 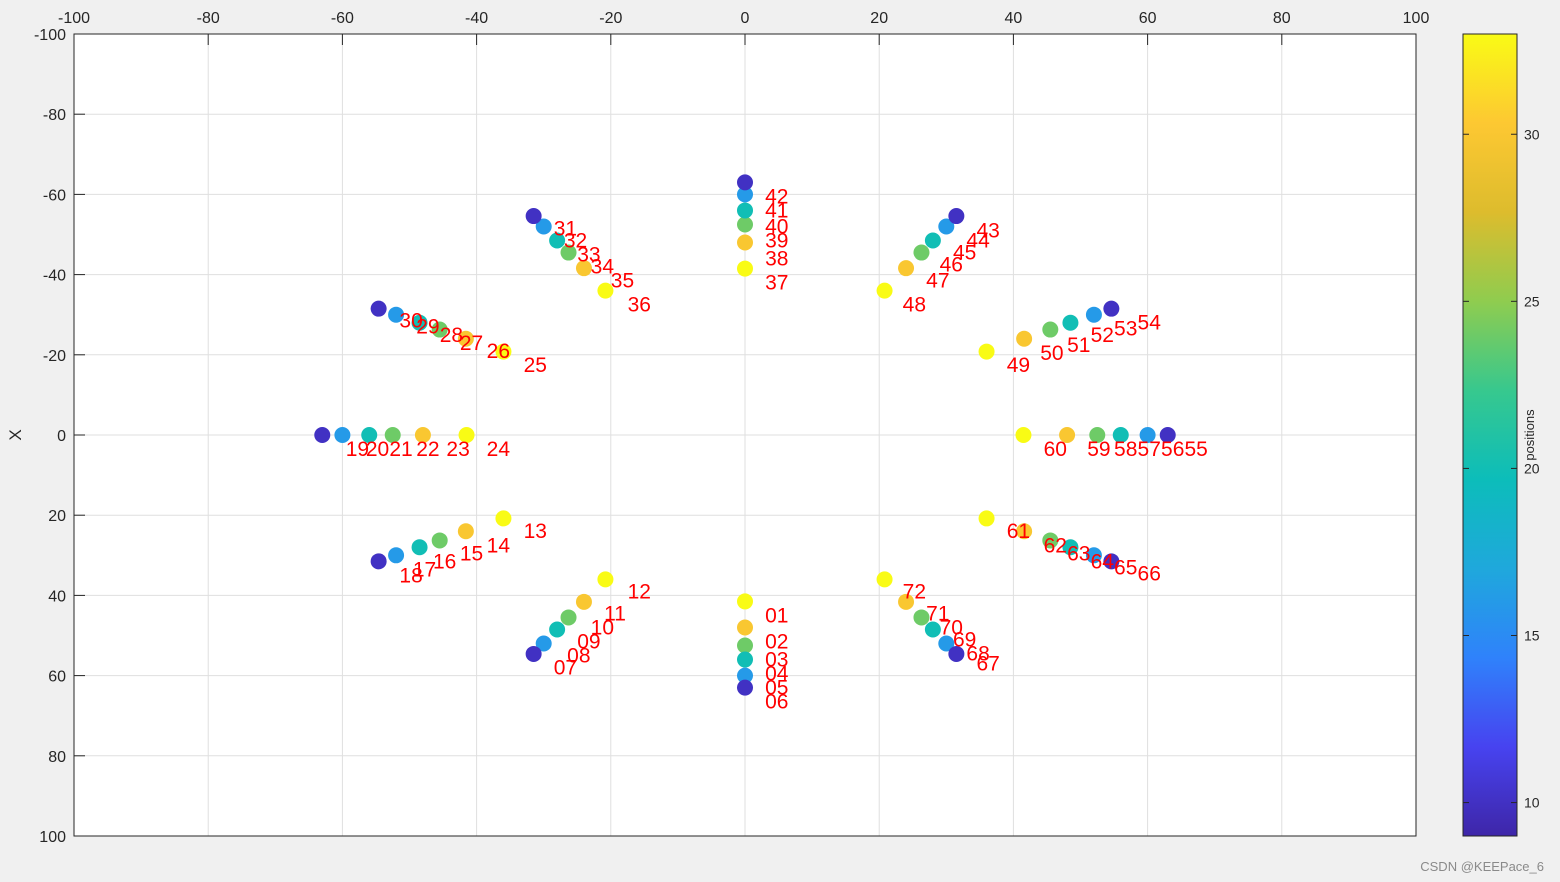 I want to click on point-label: 64, so click(x=1103, y=561).